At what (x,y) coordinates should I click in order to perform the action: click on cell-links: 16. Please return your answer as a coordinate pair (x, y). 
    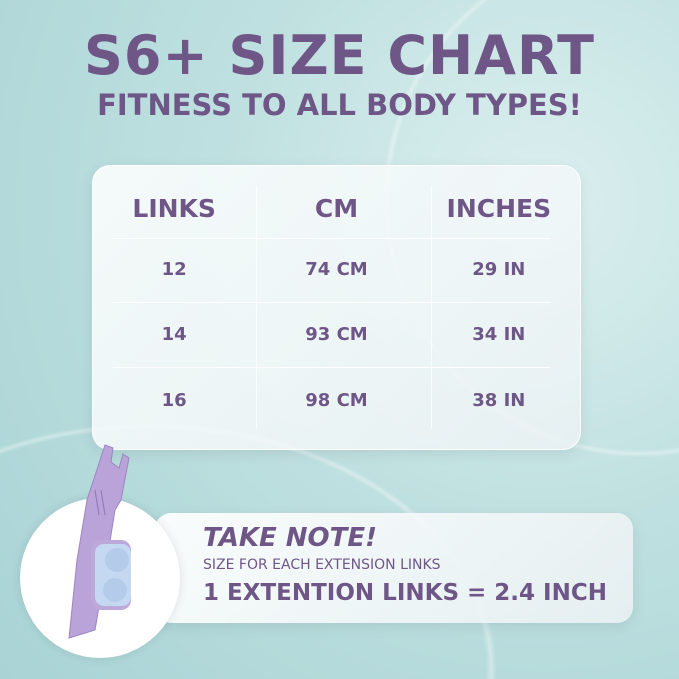
    Looking at the image, I should click on (174, 400).